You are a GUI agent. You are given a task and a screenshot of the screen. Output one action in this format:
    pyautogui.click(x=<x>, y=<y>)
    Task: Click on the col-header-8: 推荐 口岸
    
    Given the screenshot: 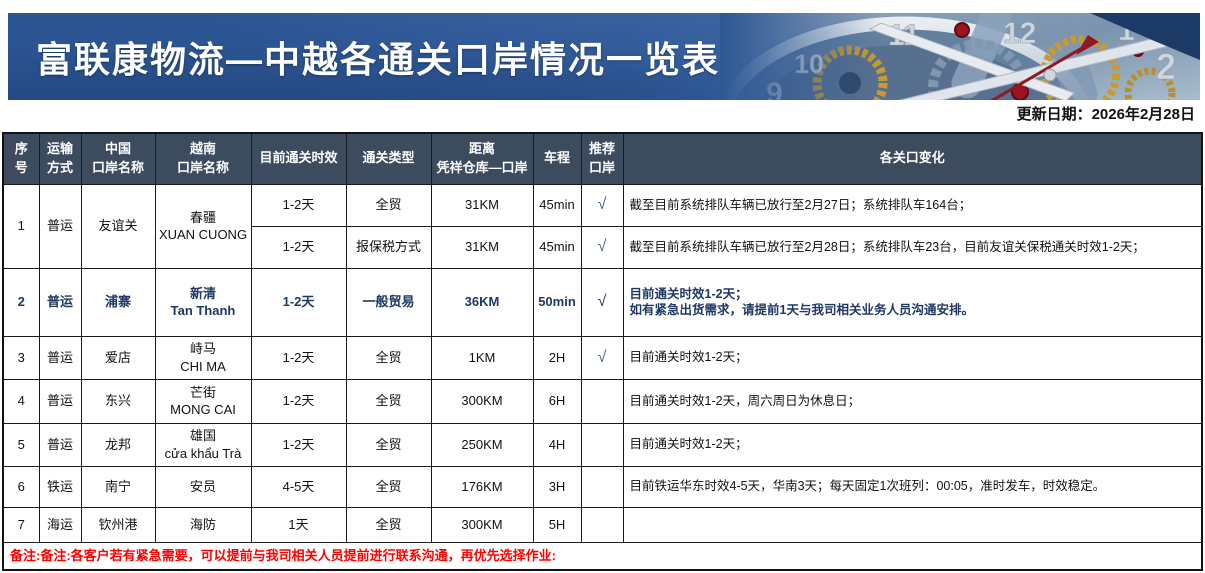 What is the action you would take?
    pyautogui.click(x=602, y=158)
    